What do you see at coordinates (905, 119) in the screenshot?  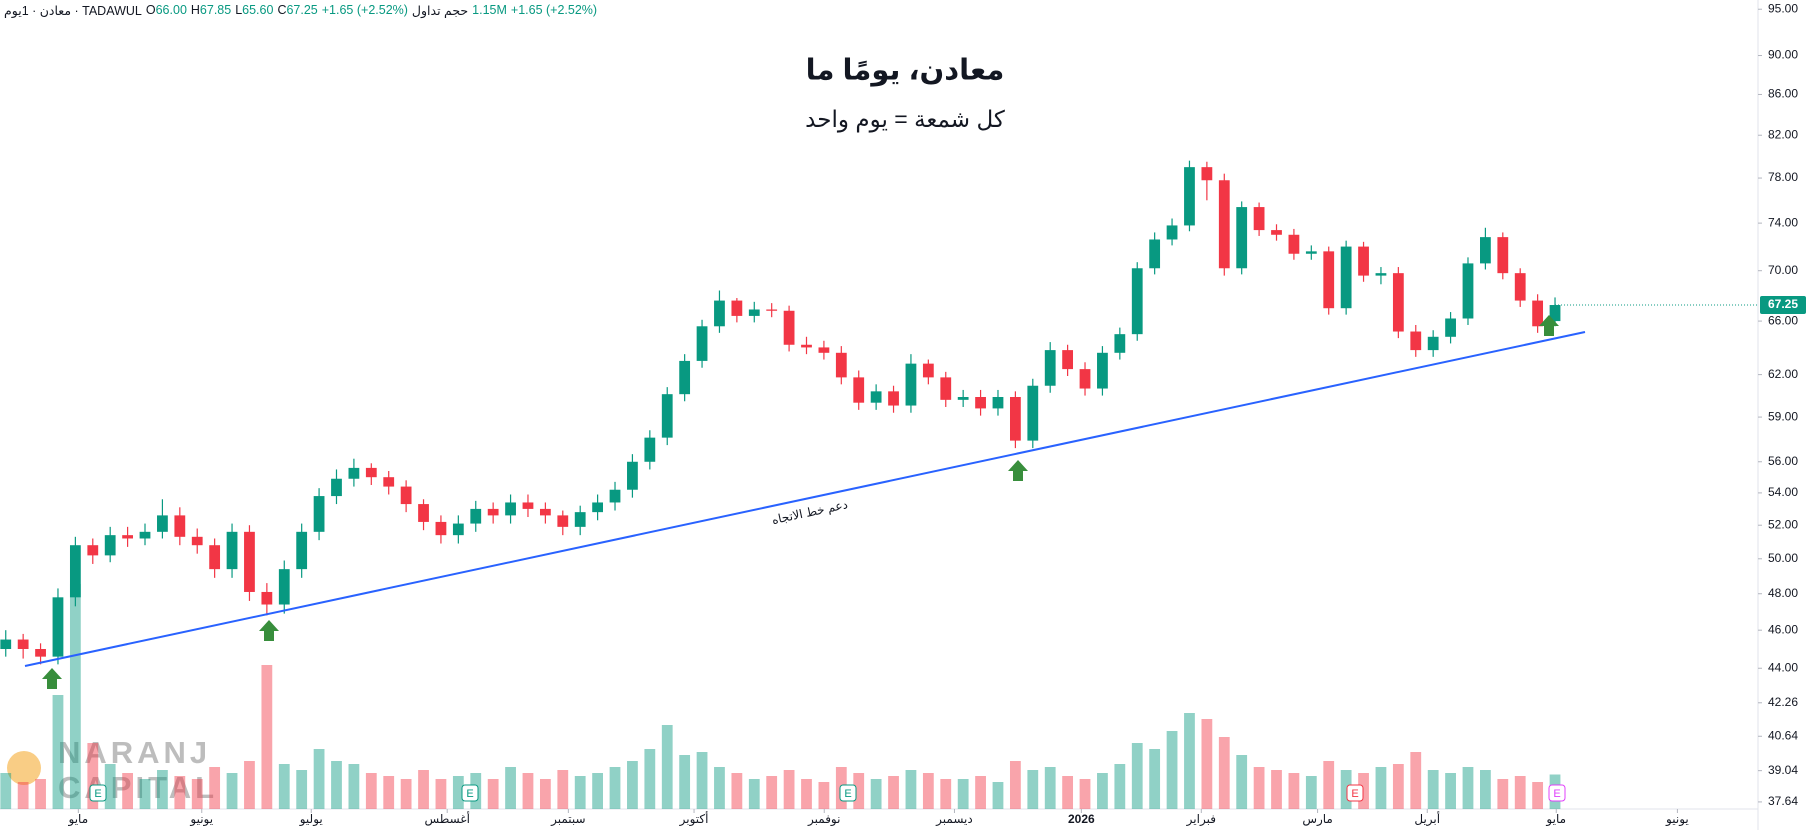 I see `chart-subtitle: كل شمعة = يوم واحد` at bounding box center [905, 119].